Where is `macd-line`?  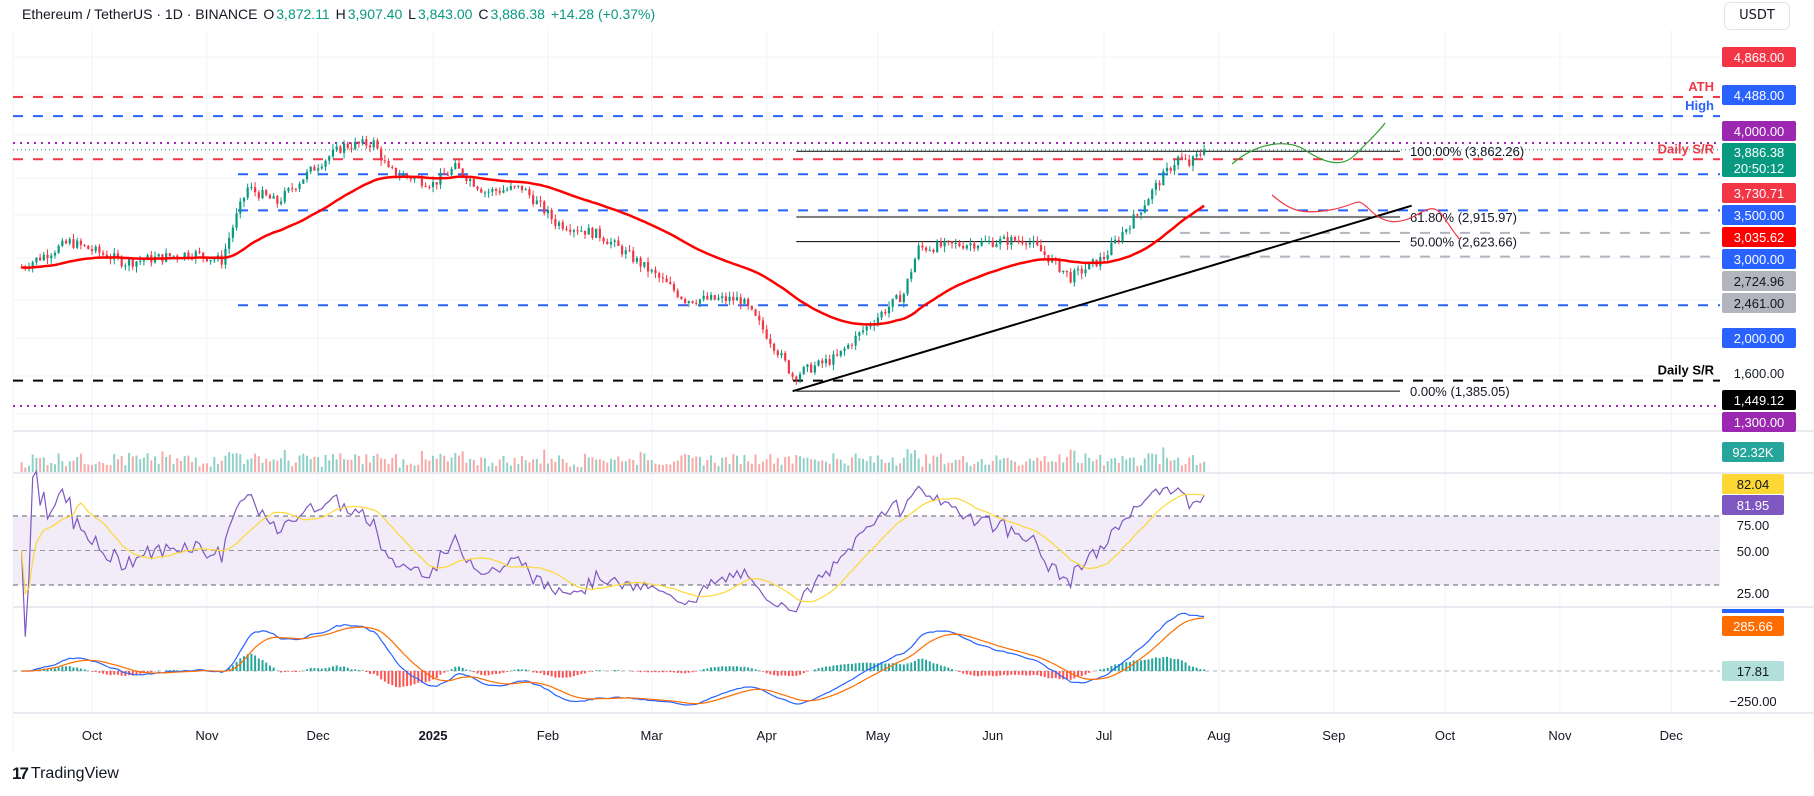 macd-line is located at coordinates (613, 659).